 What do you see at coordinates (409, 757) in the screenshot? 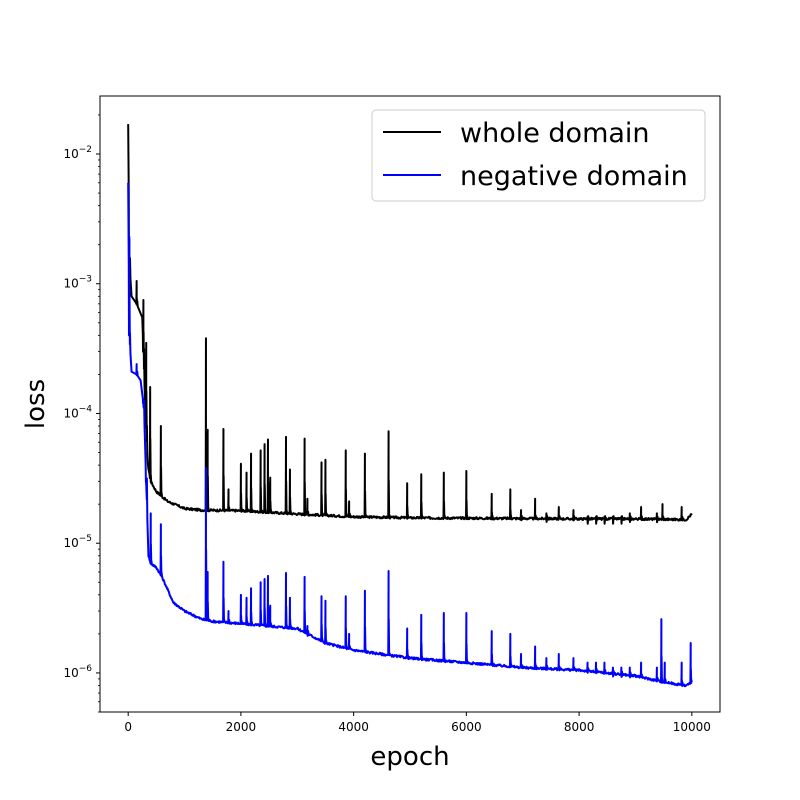
I see `x-axis-label: epoch` at bounding box center [409, 757].